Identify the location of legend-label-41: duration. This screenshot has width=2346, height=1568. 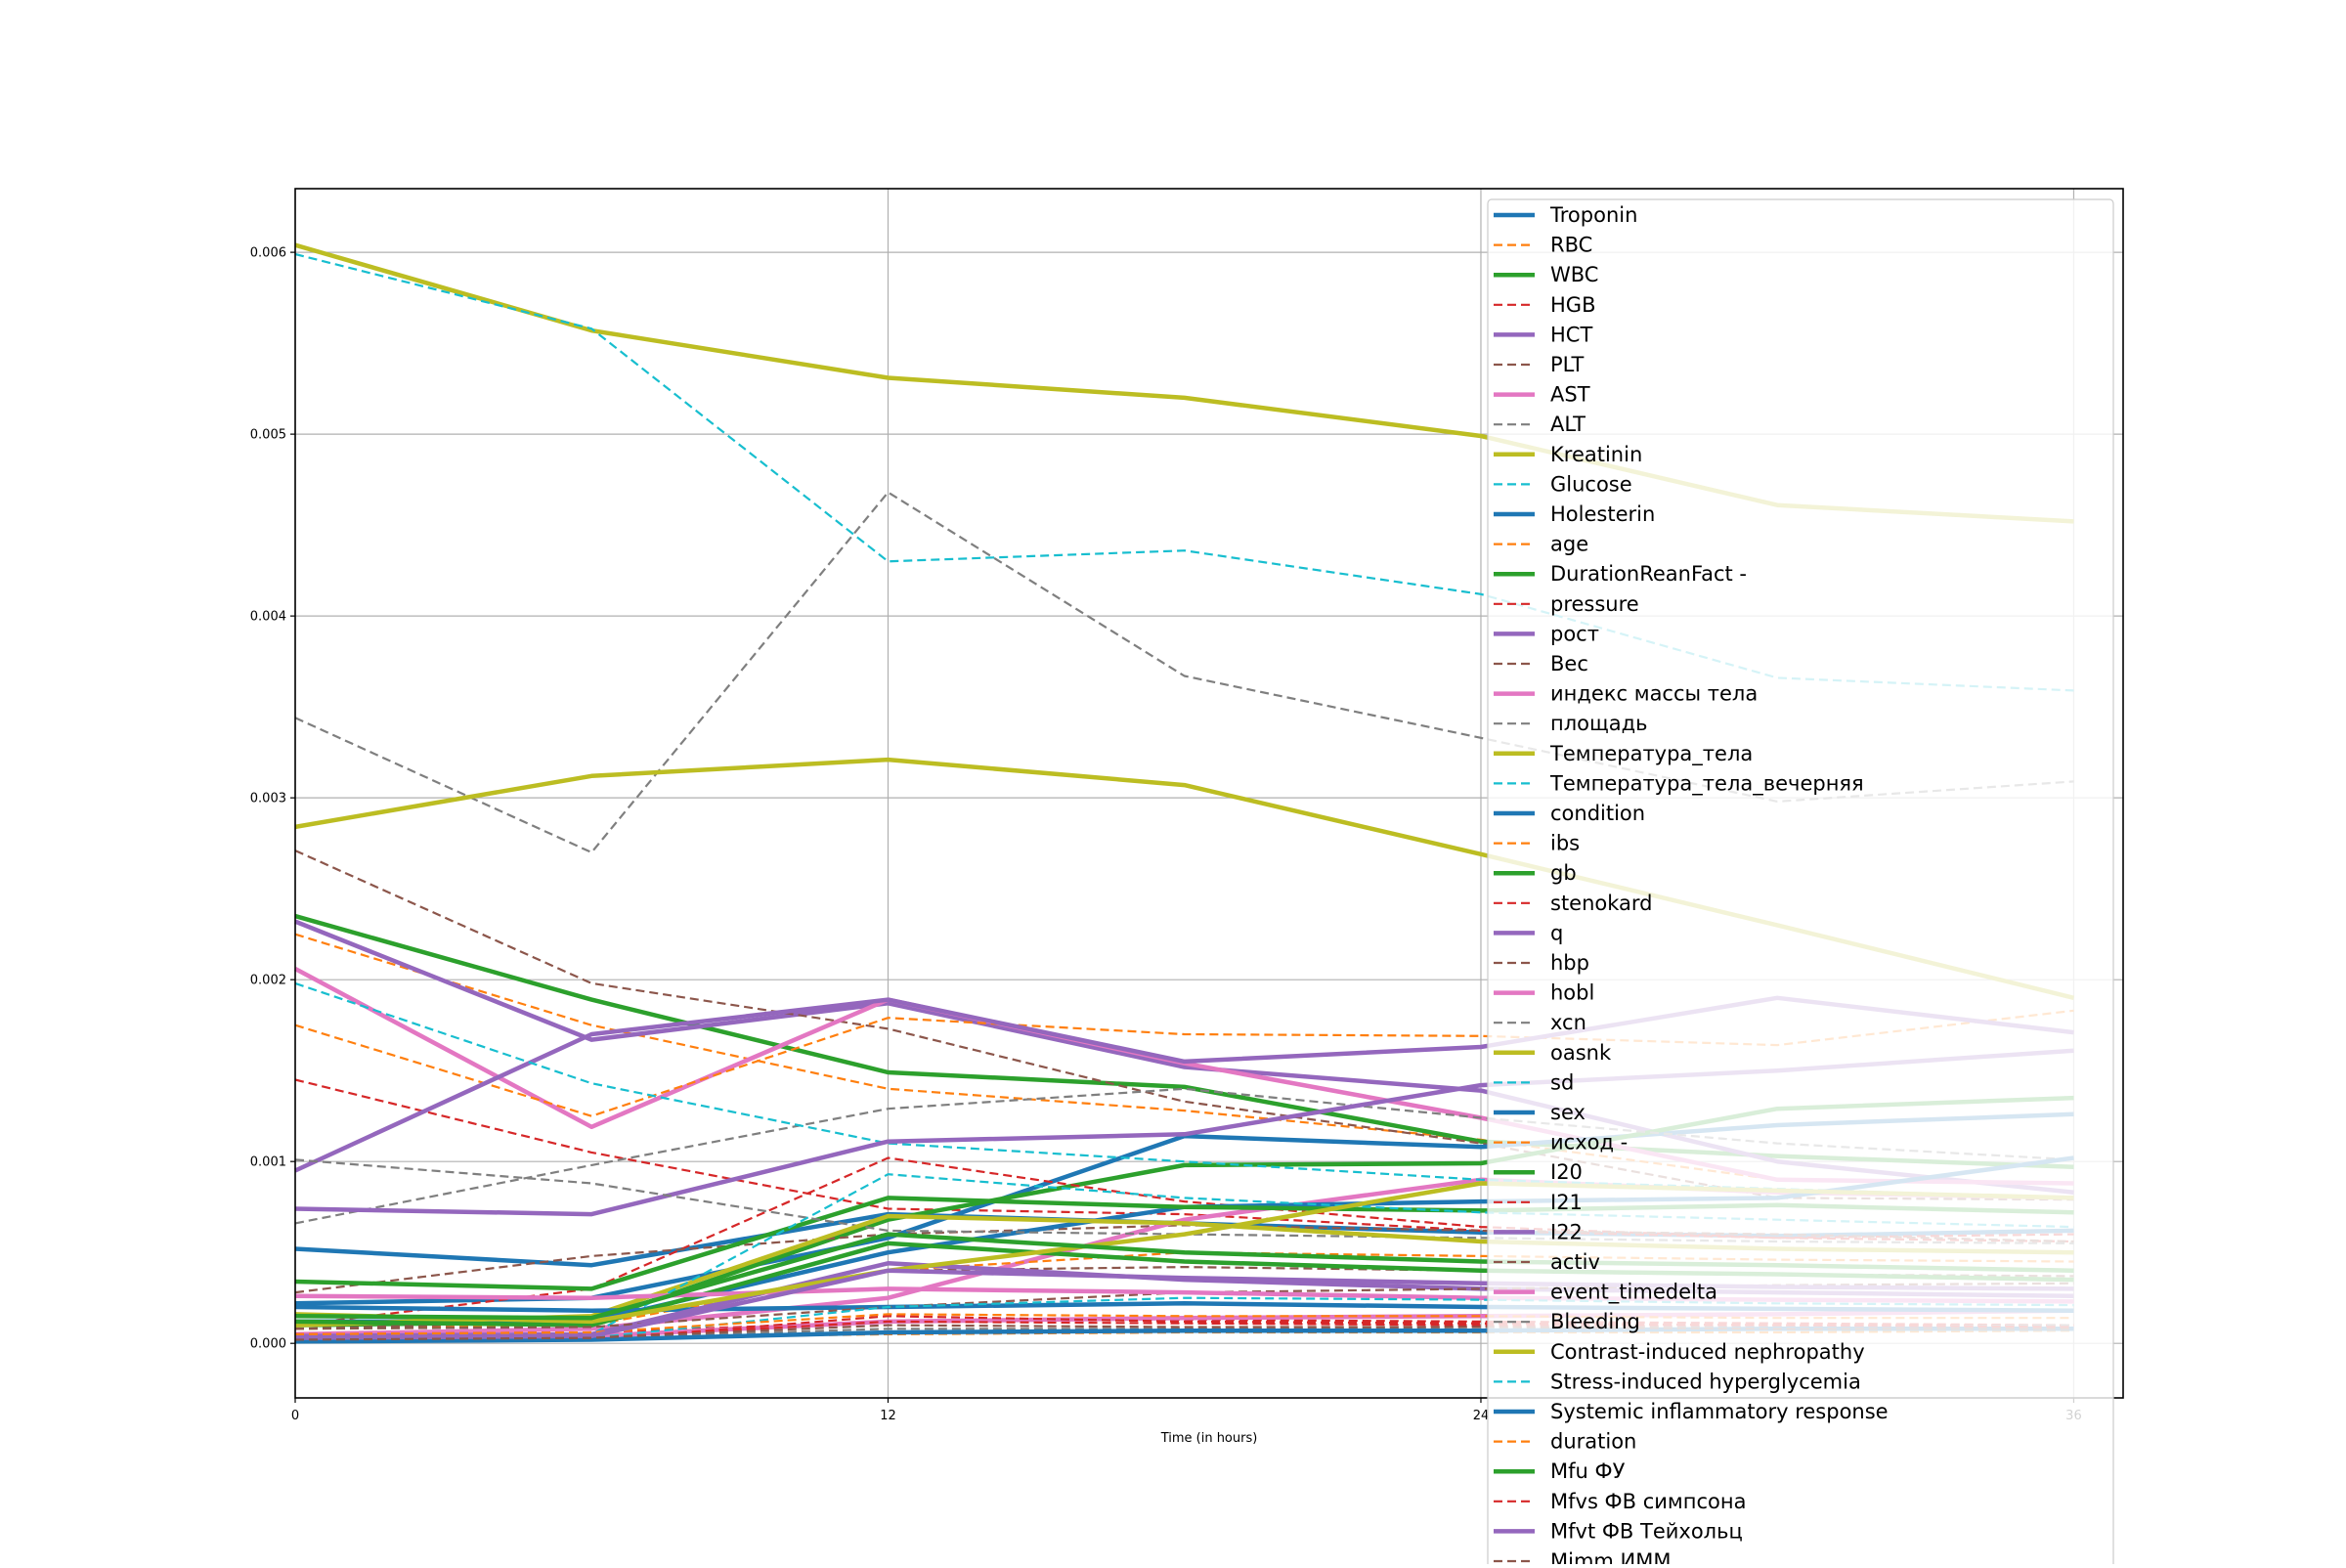
(1593, 1442).